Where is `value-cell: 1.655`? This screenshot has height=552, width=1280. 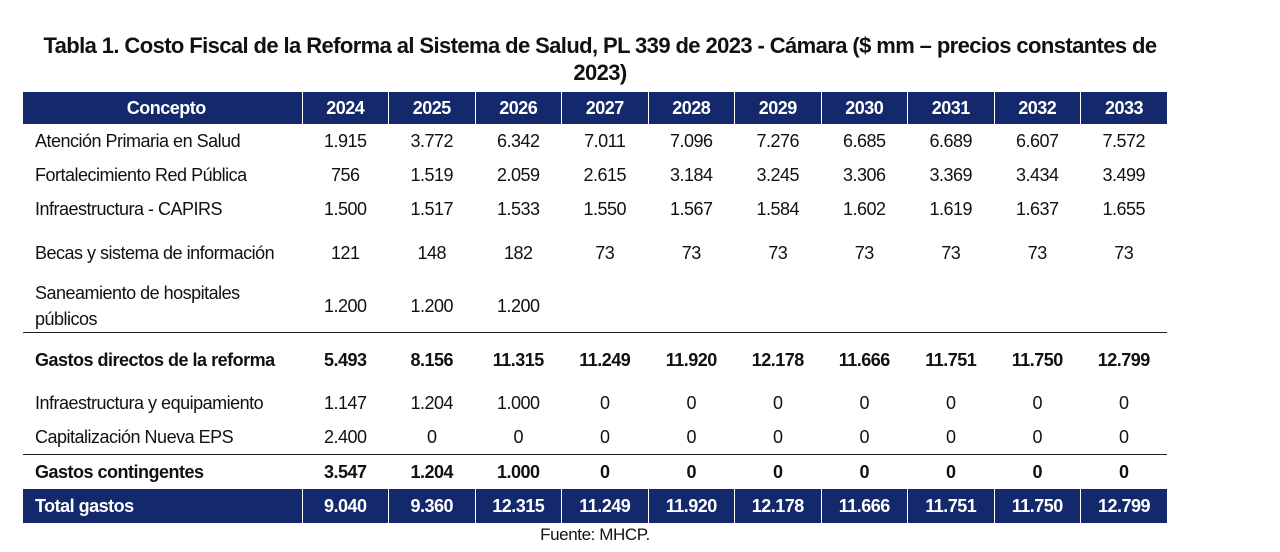 value-cell: 1.655 is located at coordinates (1124, 209).